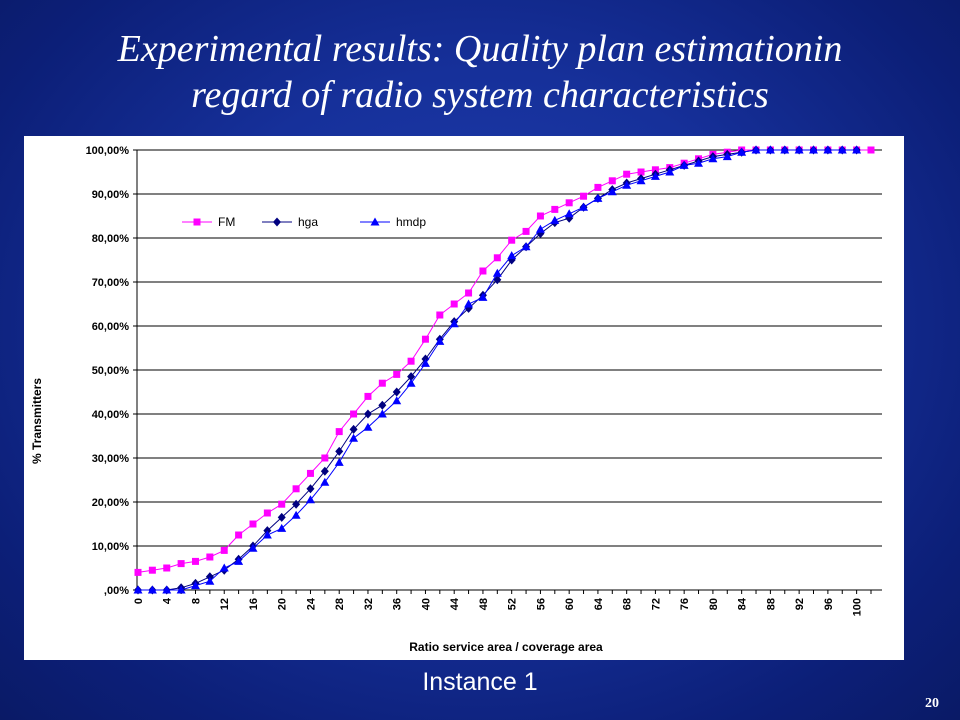  What do you see at coordinates (800, 604) in the screenshot?
I see `x-tick-label: 92` at bounding box center [800, 604].